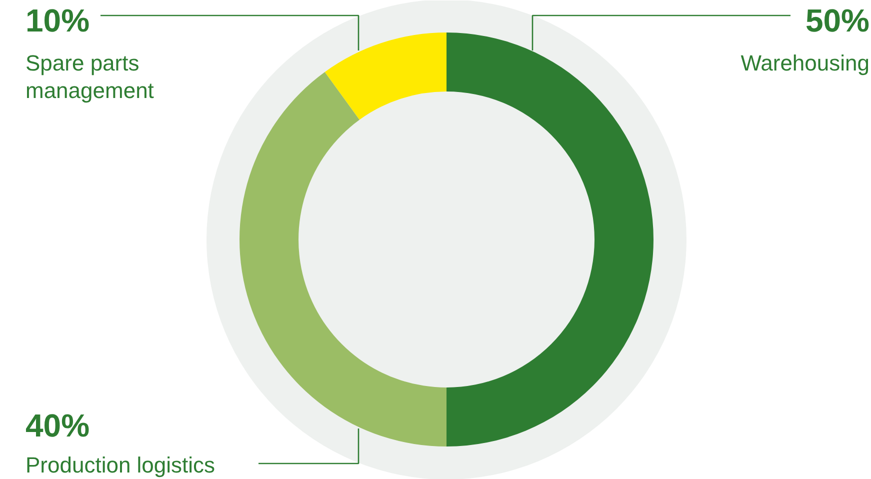 The height and width of the screenshot is (479, 871). What do you see at coordinates (90, 76) in the screenshot?
I see `slice-label: Spare parts management` at bounding box center [90, 76].